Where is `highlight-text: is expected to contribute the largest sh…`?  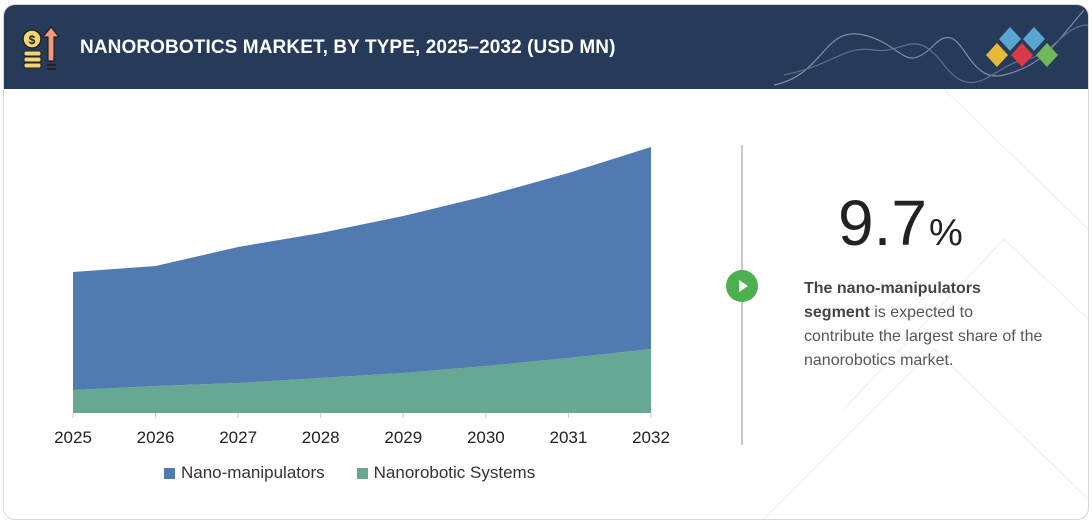 highlight-text: is expected to contribute the largest sh… is located at coordinates (923, 336).